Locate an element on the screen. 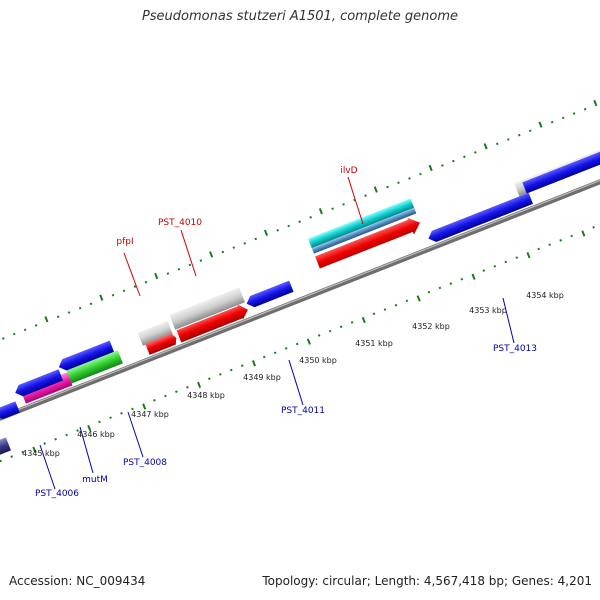  gene-pst4011 is located at coordinates (269, 295).